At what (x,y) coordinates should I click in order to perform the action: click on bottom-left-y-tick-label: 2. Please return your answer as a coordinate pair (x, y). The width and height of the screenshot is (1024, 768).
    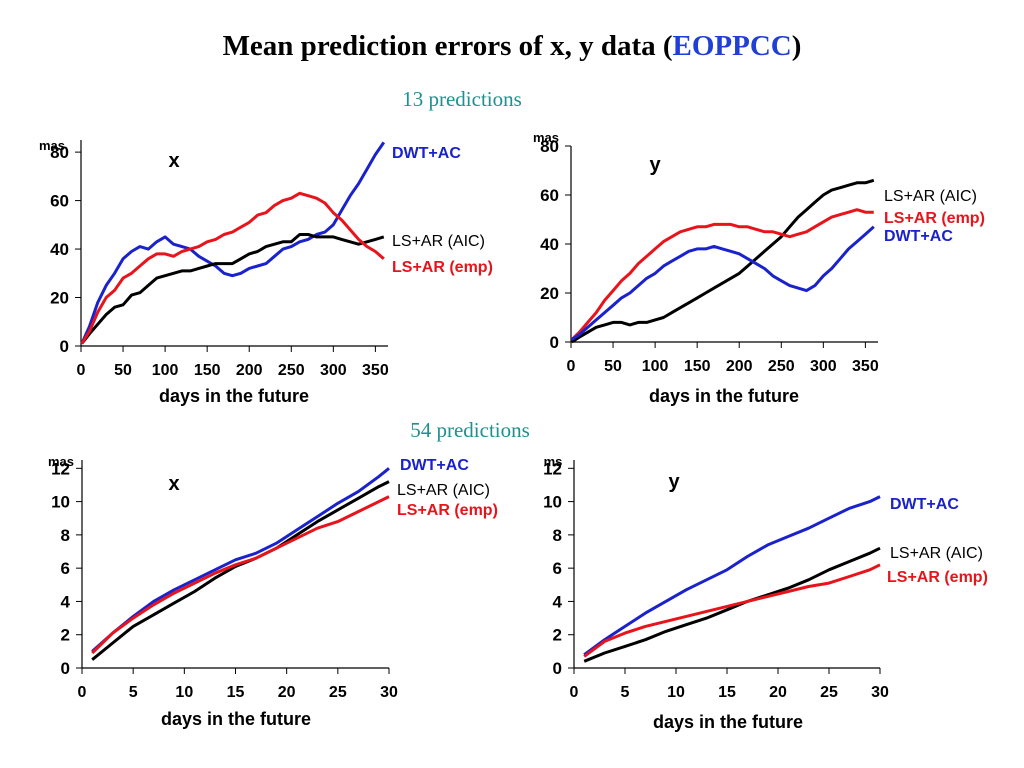
    Looking at the image, I should click on (65, 635).